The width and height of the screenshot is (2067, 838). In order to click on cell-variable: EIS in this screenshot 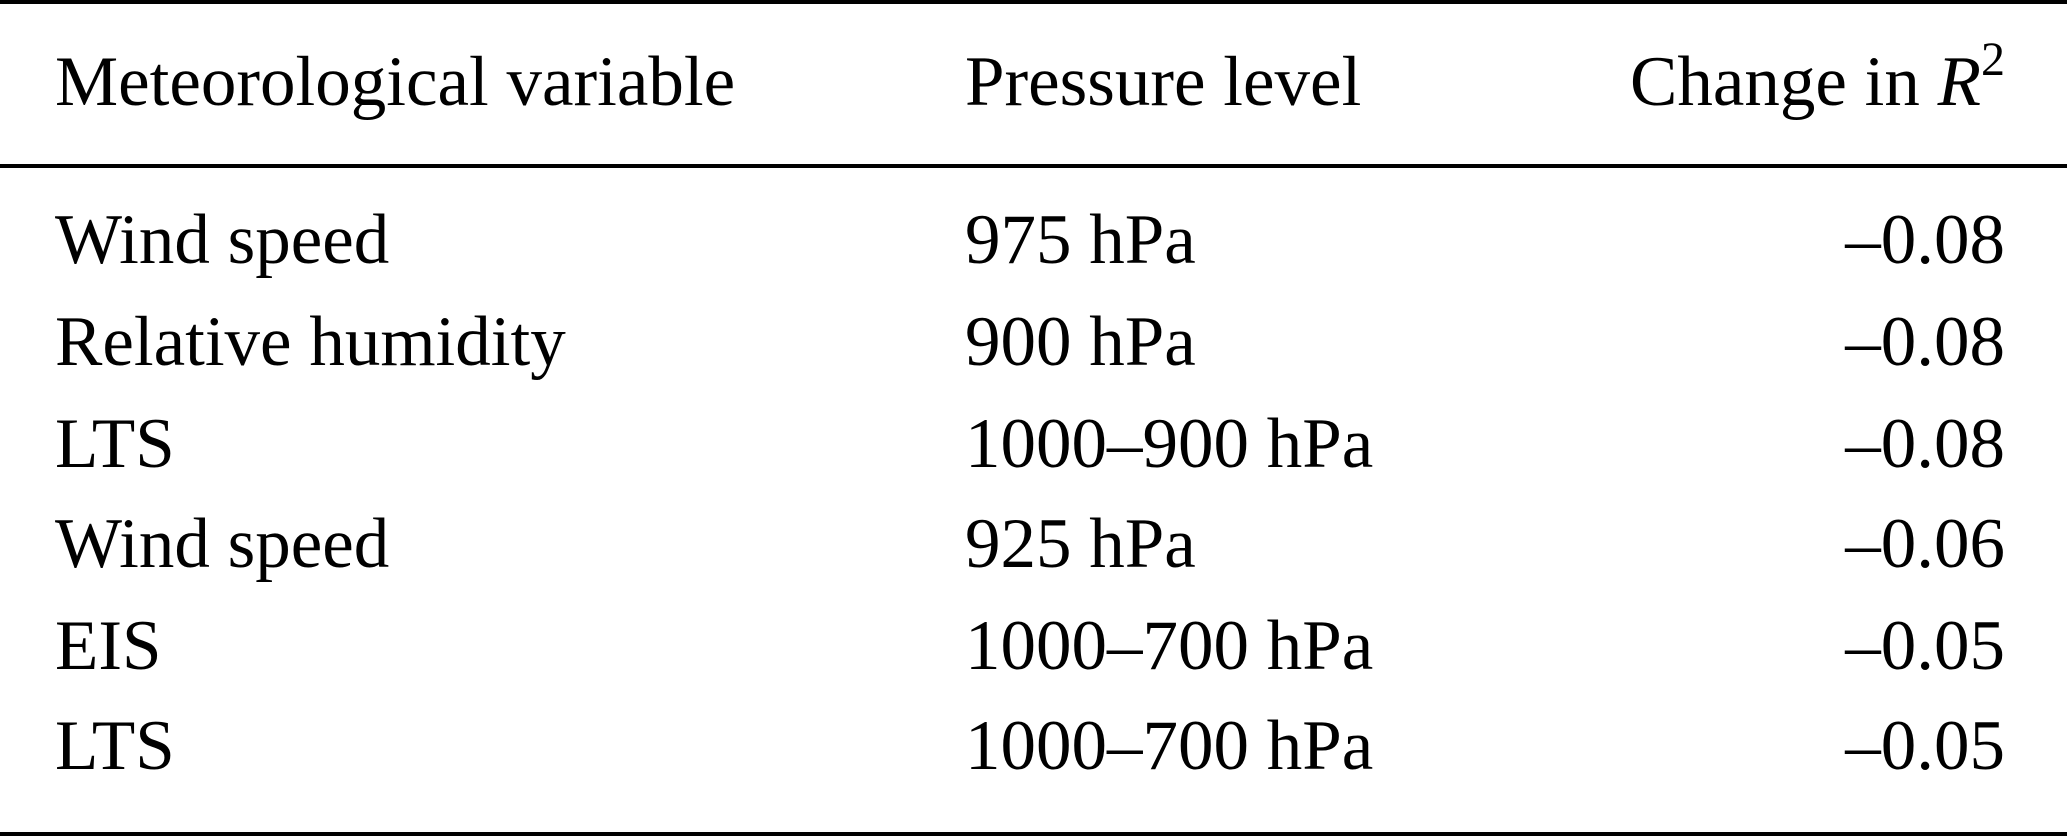, I will do `click(108, 646)`.